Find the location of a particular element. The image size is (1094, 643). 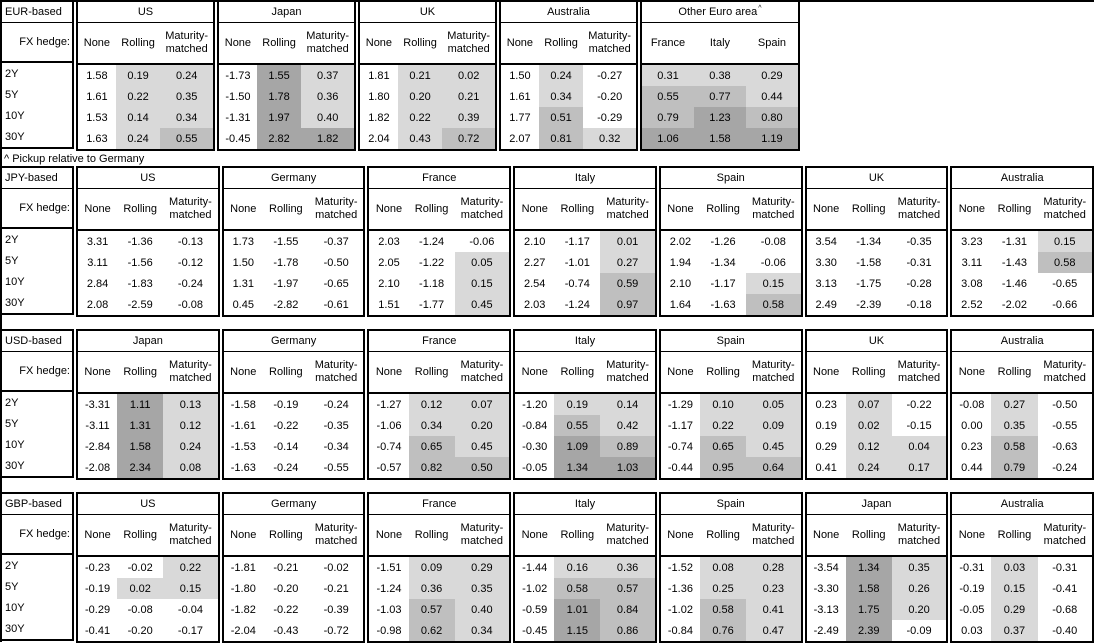

table-row: 2.54 -0.74 0.59 is located at coordinates (585, 283).